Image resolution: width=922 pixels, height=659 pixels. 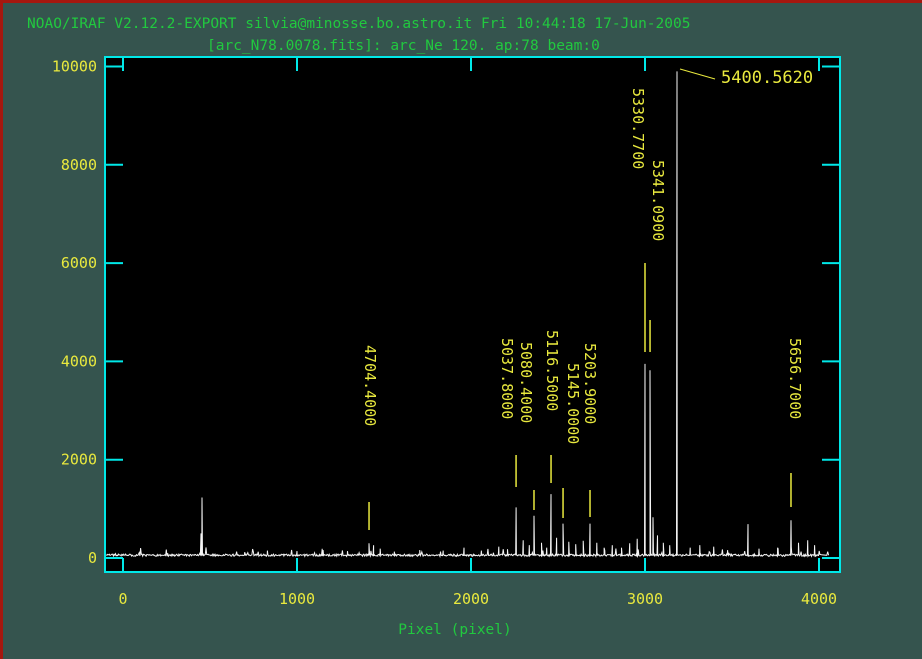 I want to click on feature-label: 5341.0900, so click(x=658, y=200).